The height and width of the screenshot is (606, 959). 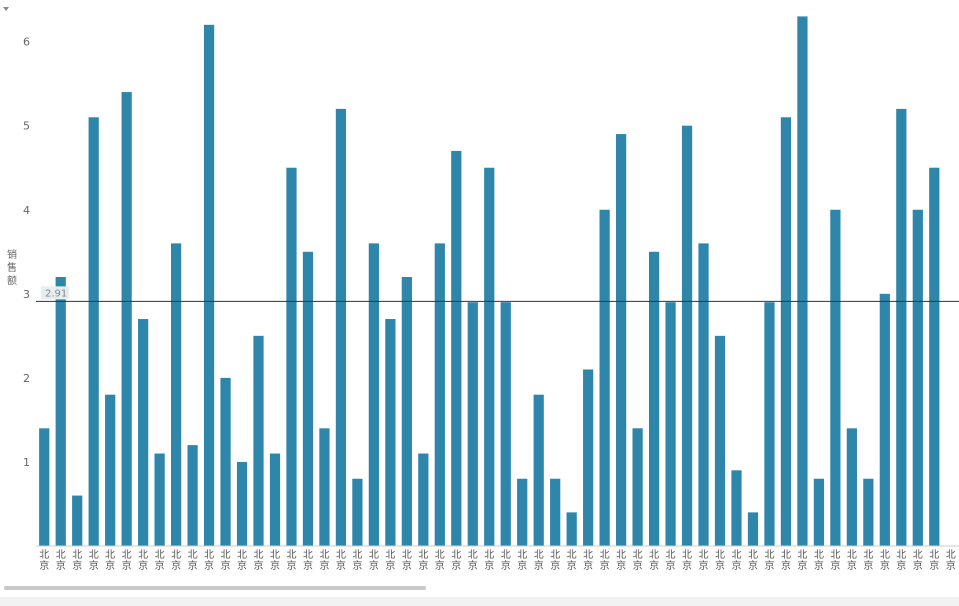 I want to click on x-tick-label-27: 北京, so click(x=489, y=560).